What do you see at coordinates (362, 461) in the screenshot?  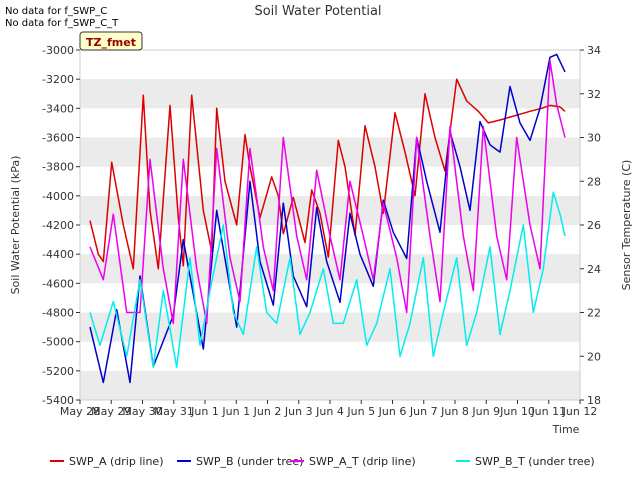 I see `legend-label: SWP_A_T (drip line)` at bounding box center [362, 461].